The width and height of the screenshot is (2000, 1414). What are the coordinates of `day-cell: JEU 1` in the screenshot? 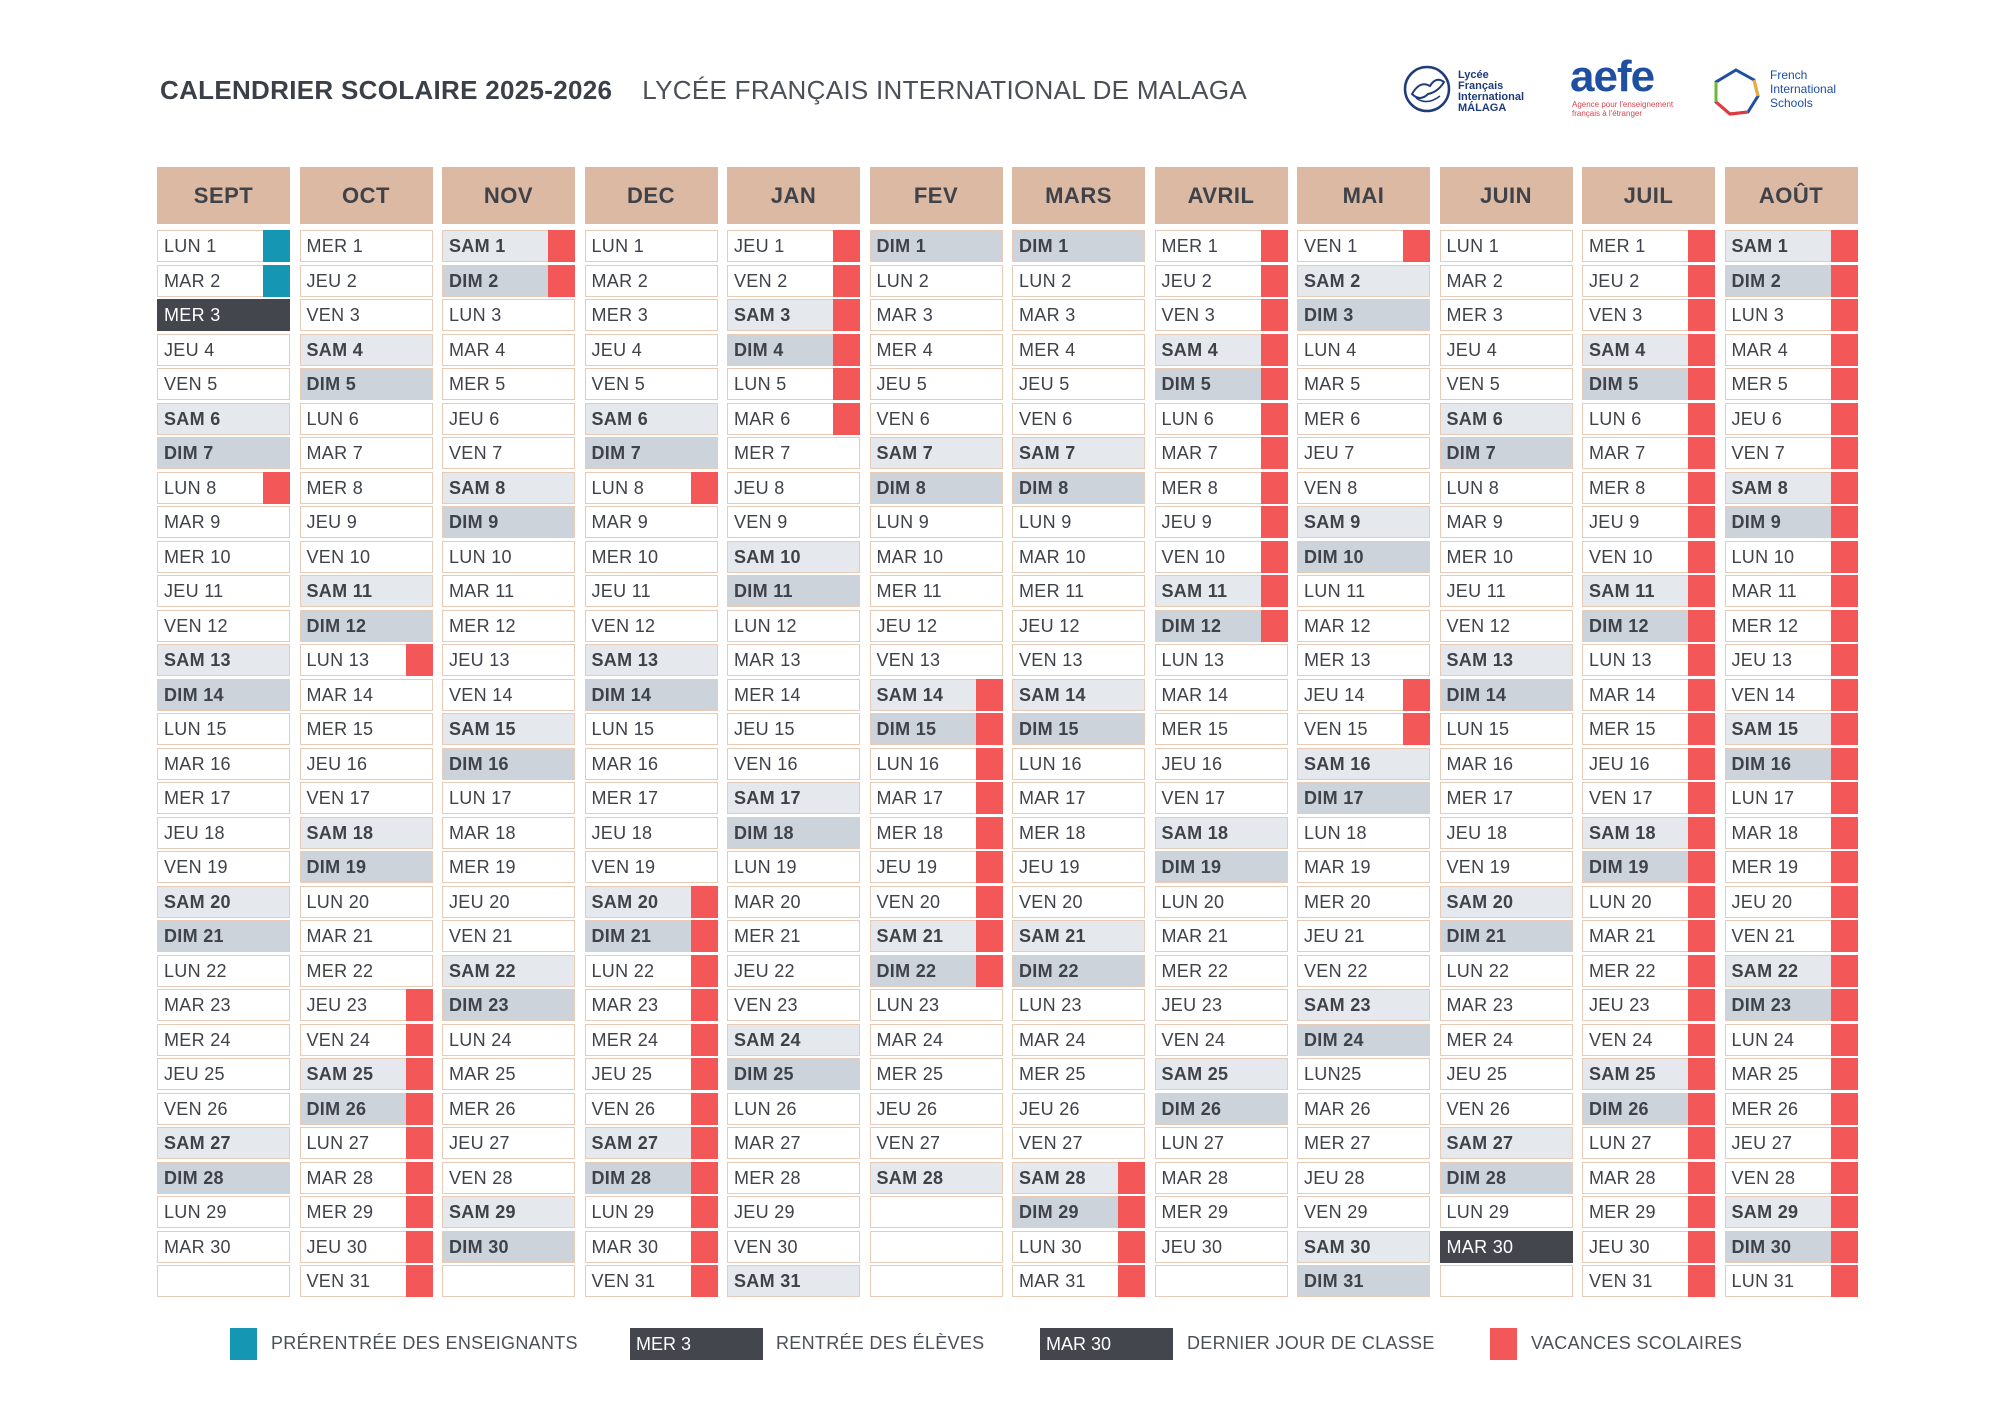 It's located at (793, 246).